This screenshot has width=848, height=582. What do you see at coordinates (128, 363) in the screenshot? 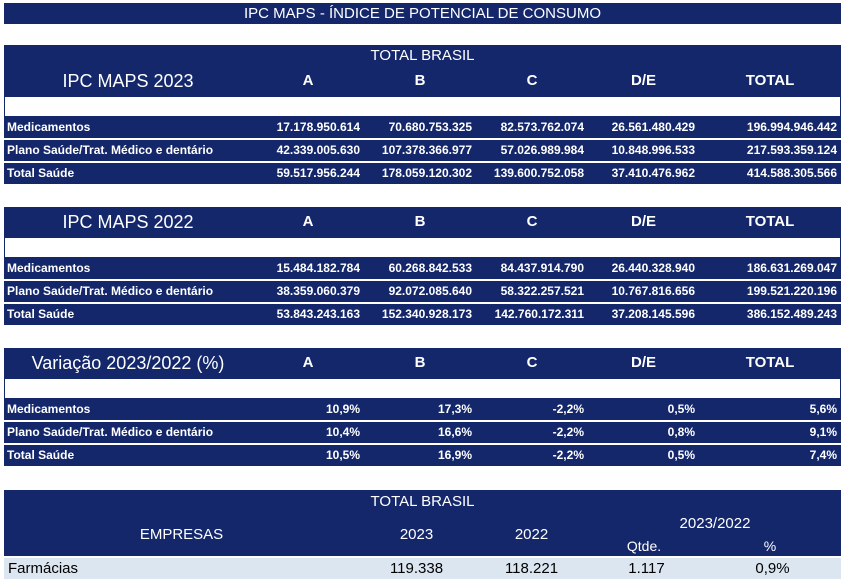
I see `table-heading: Variação 2023/2022 (%)` at bounding box center [128, 363].